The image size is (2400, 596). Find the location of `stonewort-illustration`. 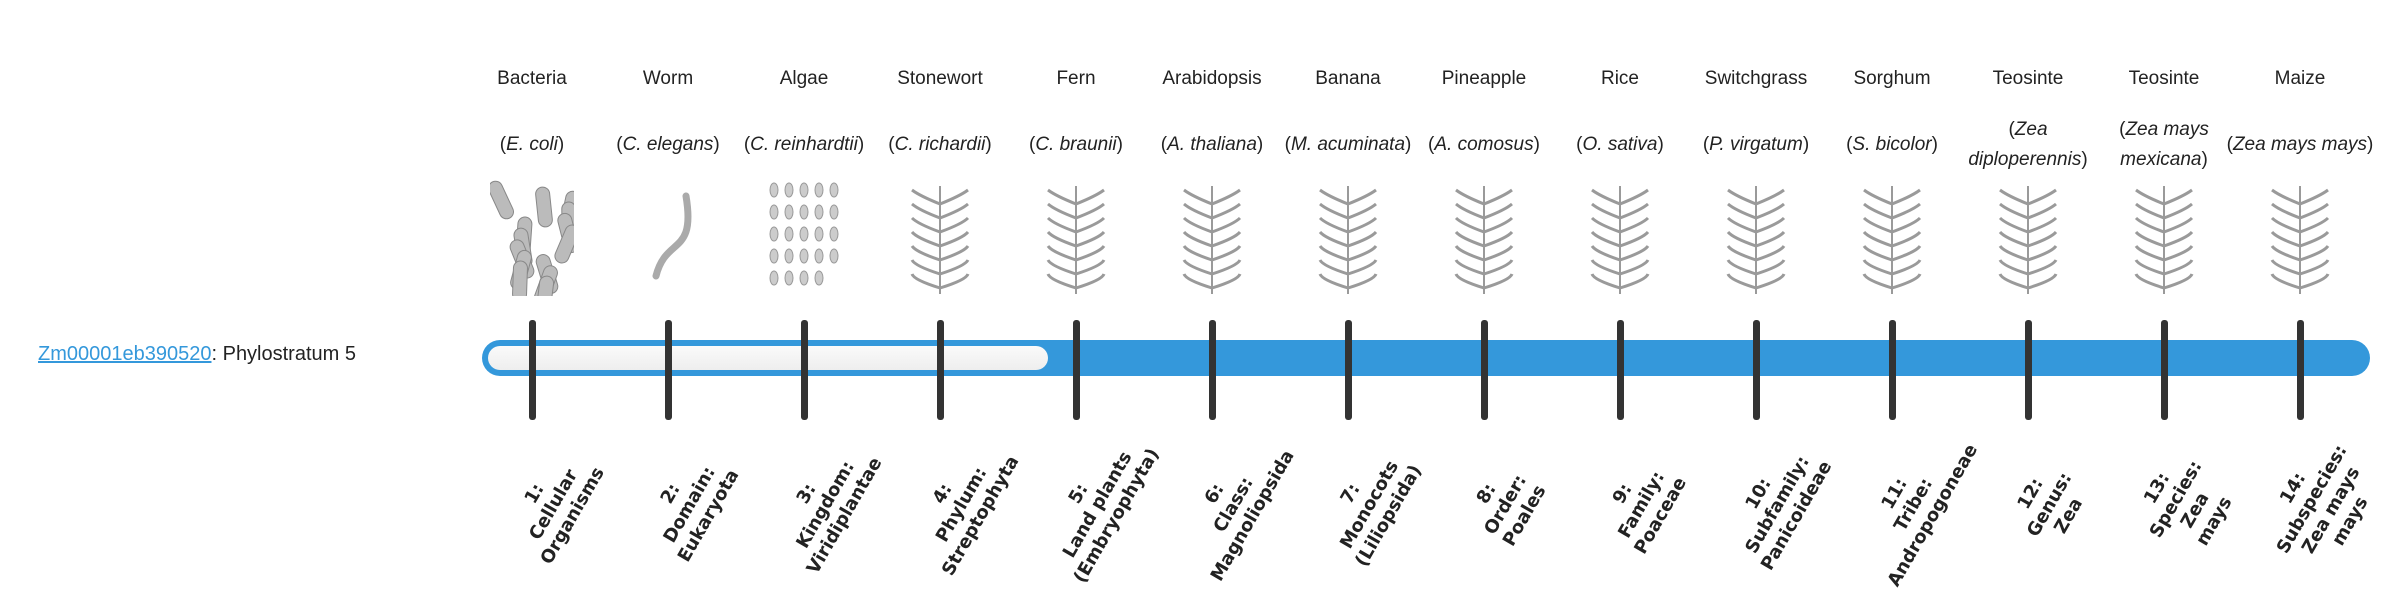

stonewort-illustration is located at coordinates (940, 236).